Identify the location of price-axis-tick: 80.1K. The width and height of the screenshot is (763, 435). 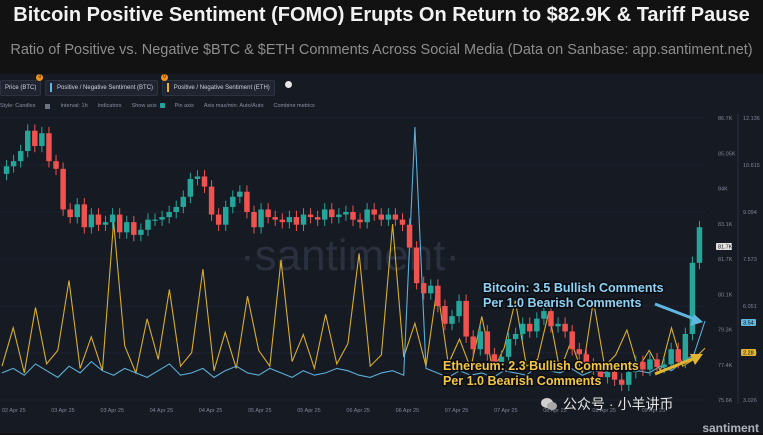
(725, 295).